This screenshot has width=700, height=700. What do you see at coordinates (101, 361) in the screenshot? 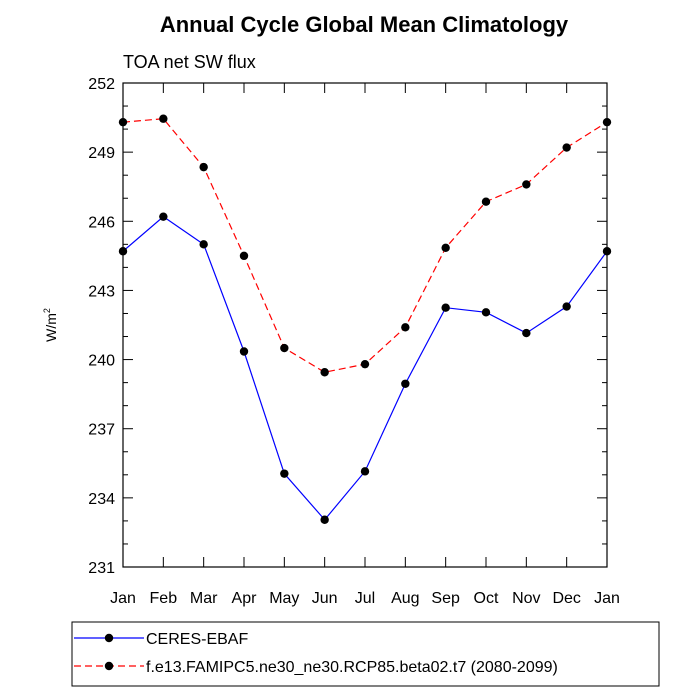
I see `y-tick-label: 240` at bounding box center [101, 361].